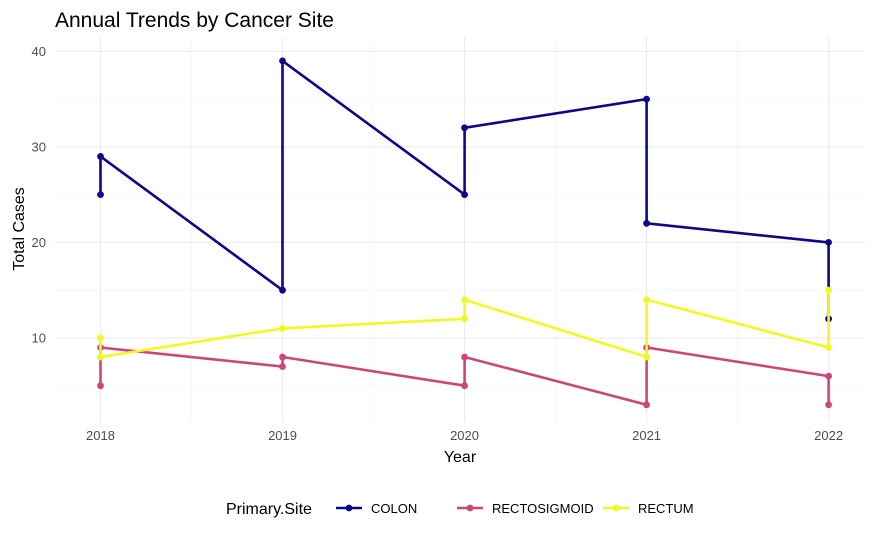 The width and height of the screenshot is (875, 540). What do you see at coordinates (646, 435) in the screenshot?
I see `x-tick-label: 2021` at bounding box center [646, 435].